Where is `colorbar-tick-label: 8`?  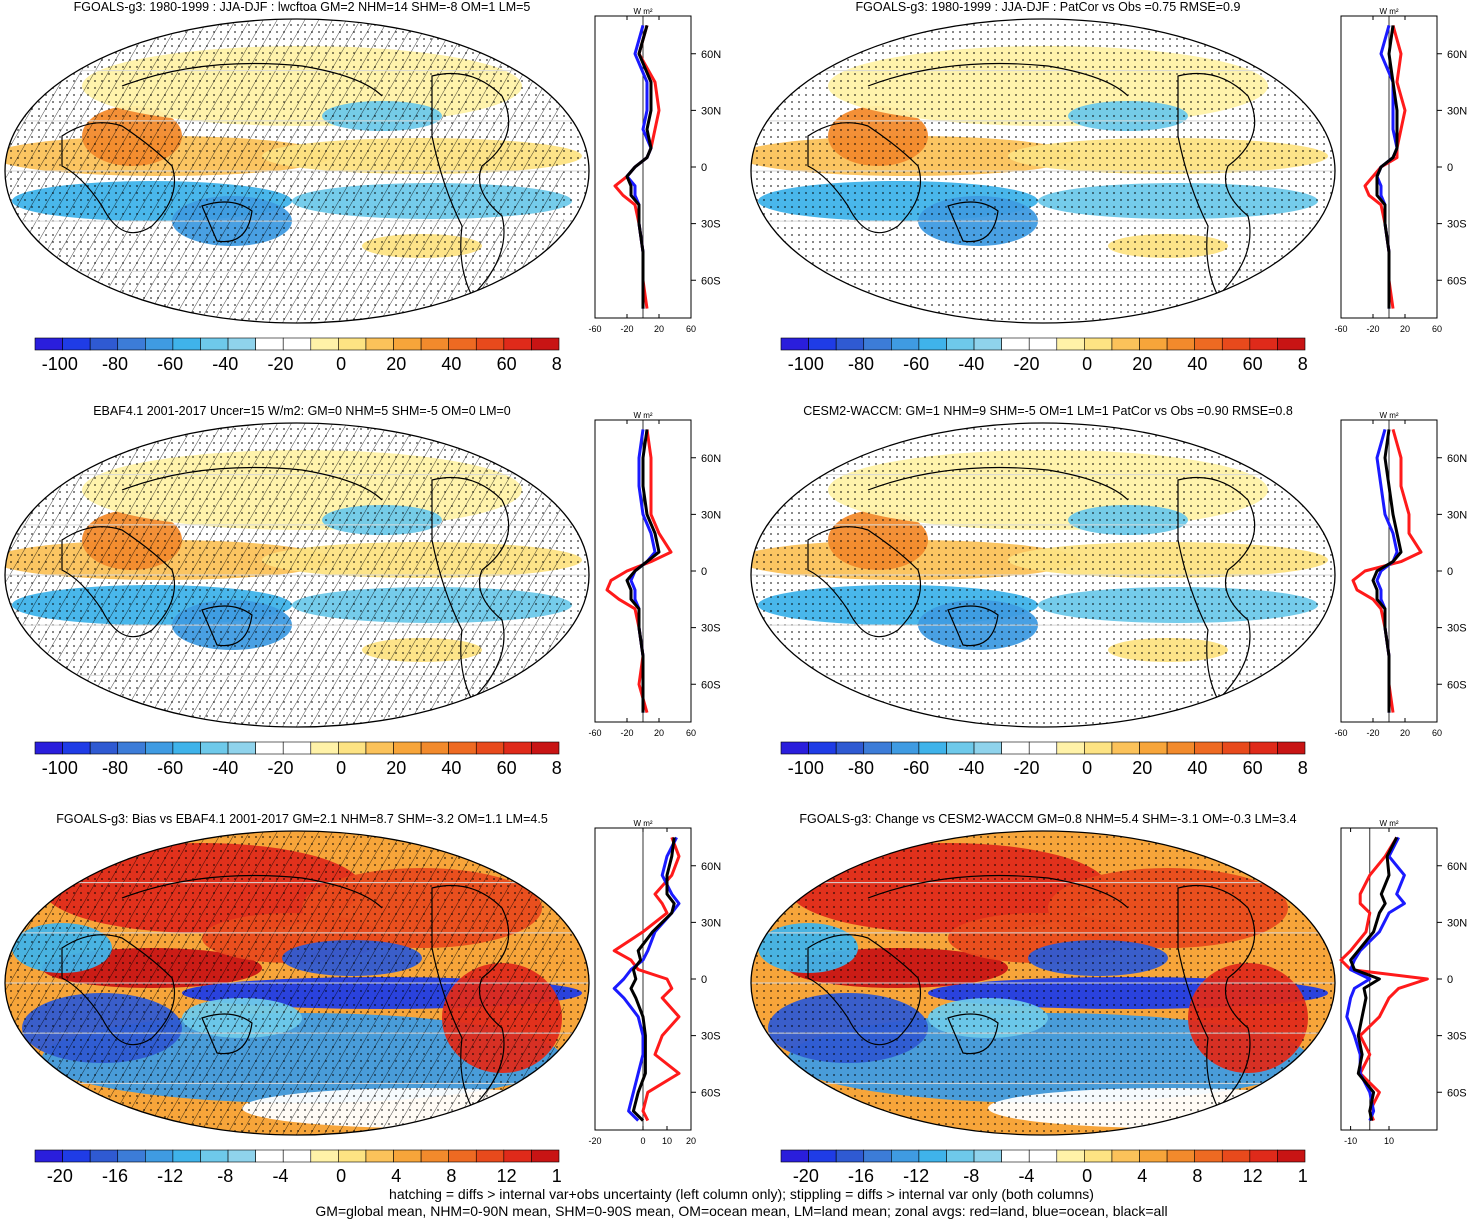
colorbar-tick-label: 8 is located at coordinates (1197, 1176).